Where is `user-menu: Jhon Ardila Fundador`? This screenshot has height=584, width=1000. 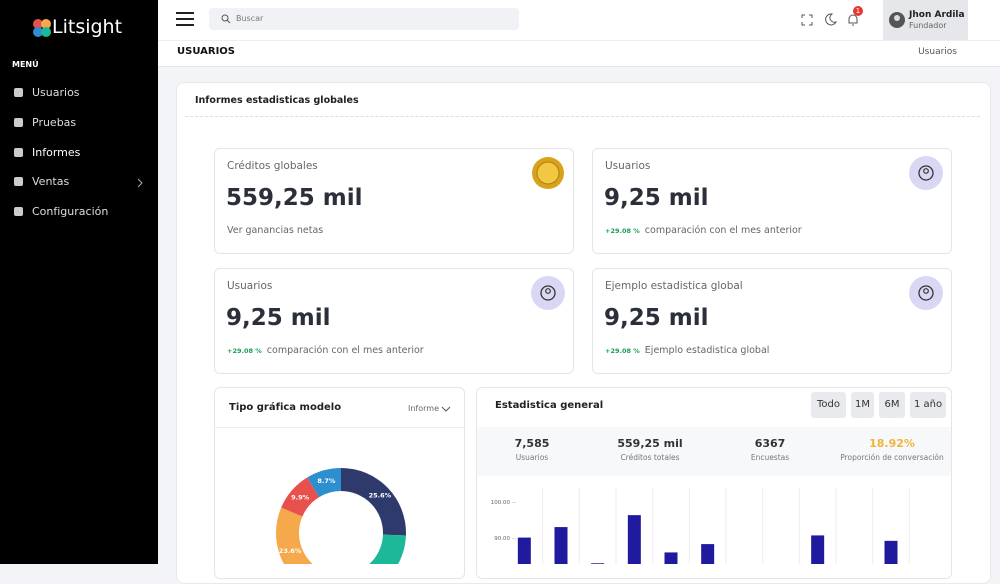 user-menu: Jhon Ardila Fundador is located at coordinates (925, 20).